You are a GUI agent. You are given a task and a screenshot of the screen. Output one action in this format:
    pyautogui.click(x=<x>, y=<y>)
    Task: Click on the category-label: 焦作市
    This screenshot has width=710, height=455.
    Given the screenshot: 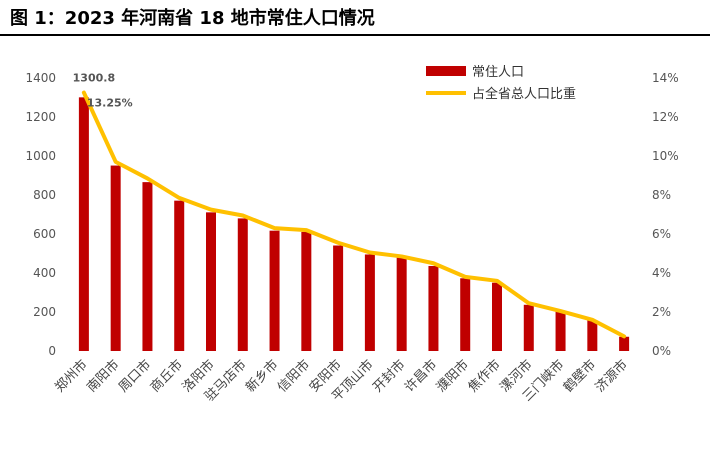 What is the action you would take?
    pyautogui.click(x=484, y=376)
    